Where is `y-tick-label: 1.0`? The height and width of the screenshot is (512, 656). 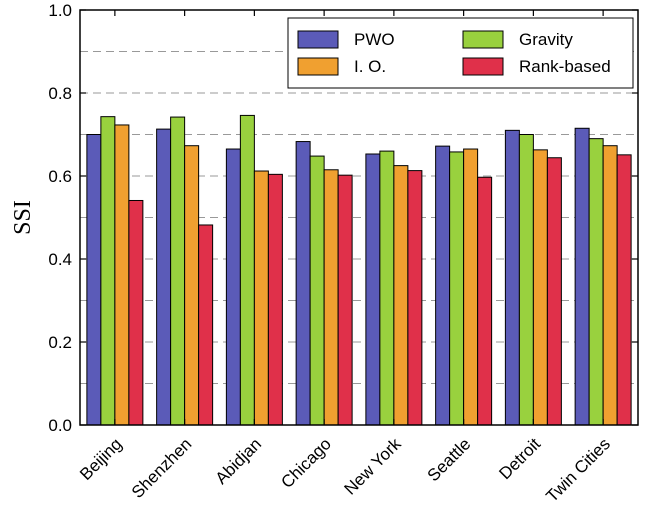 y-tick-label: 1.0 is located at coordinates (60, 10).